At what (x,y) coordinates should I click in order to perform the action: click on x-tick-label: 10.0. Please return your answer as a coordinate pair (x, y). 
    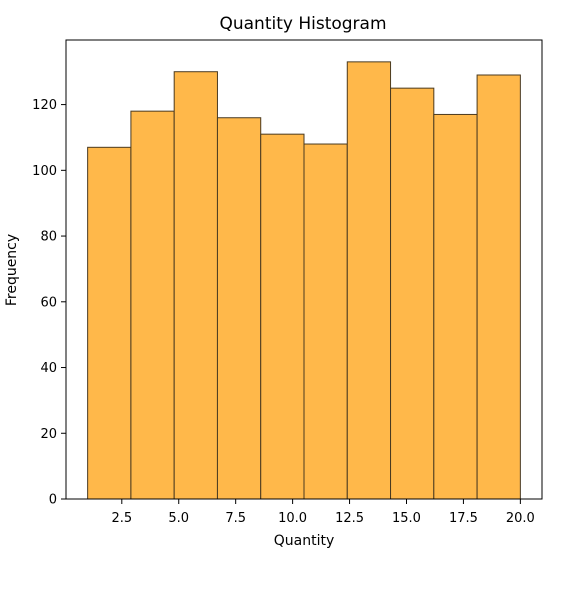
    Looking at the image, I should click on (292, 518).